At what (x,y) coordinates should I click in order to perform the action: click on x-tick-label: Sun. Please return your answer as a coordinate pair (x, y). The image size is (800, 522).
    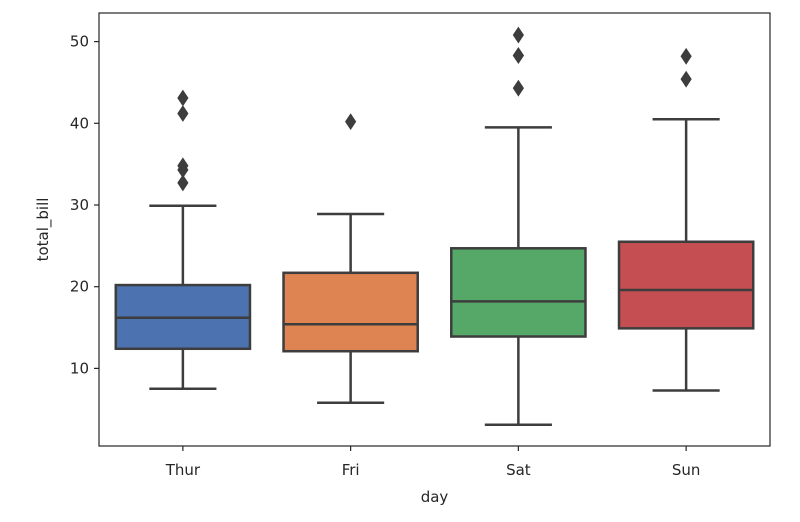
    Looking at the image, I should click on (686, 470).